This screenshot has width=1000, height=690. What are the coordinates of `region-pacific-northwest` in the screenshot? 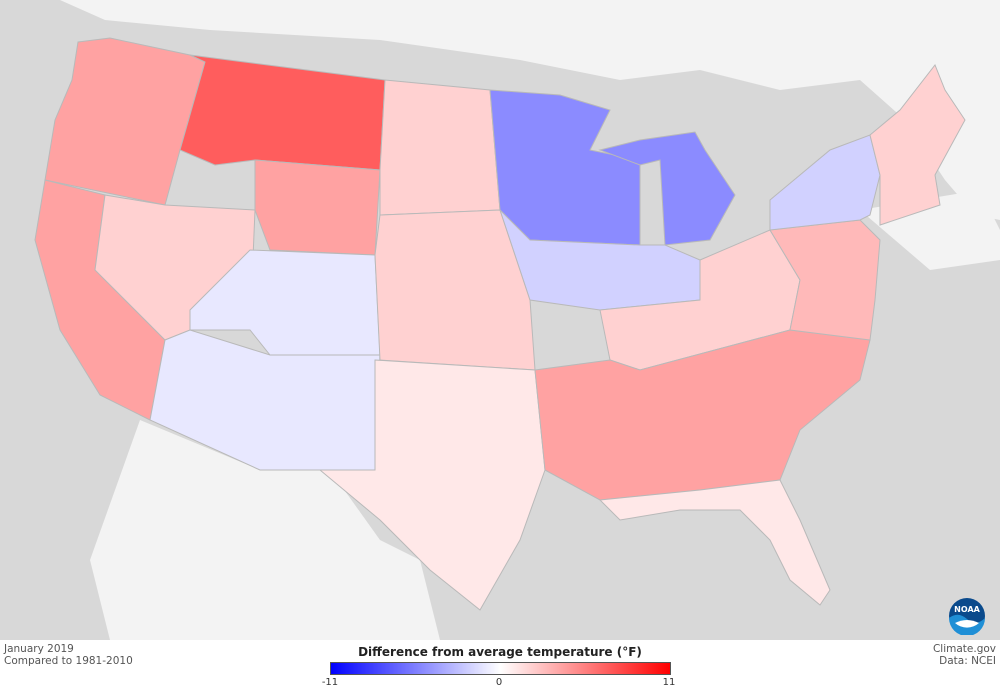 It's located at (125, 121).